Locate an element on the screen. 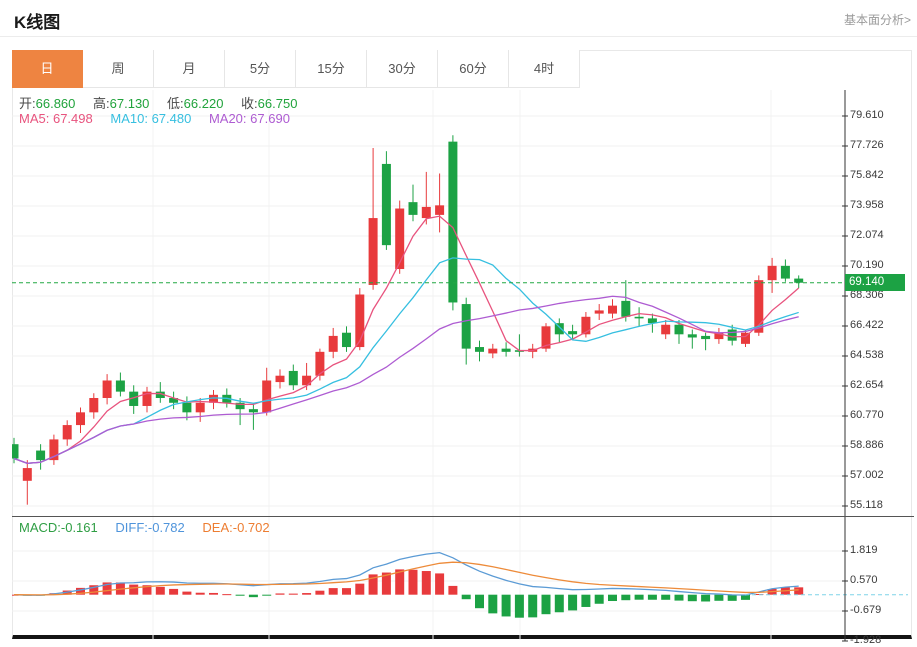 The image size is (917, 647). interval-tabs: 日周月 5分 15分 30分 60分 4时 is located at coordinates (296, 69).